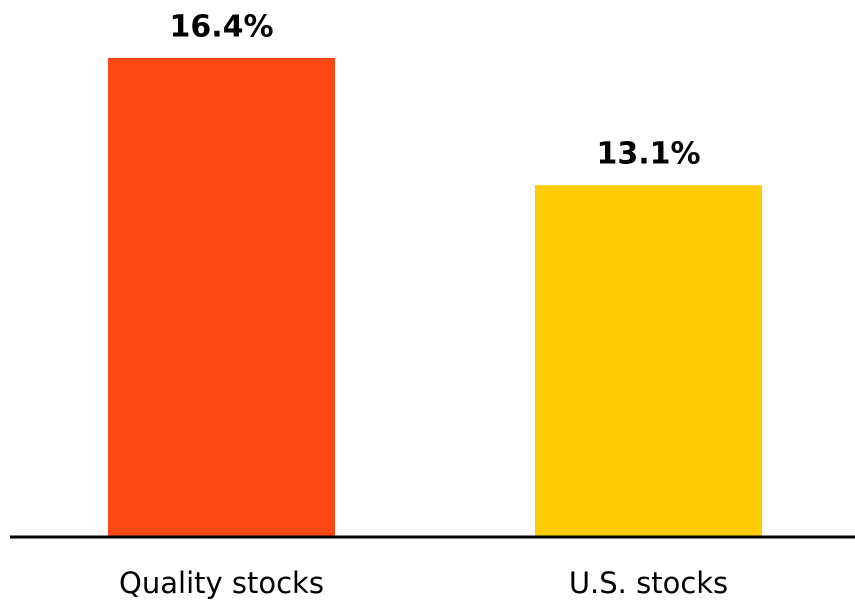 This screenshot has height=604, width=855. Describe the element at coordinates (648, 154) in the screenshot. I see `value-label: 13.1%` at that location.